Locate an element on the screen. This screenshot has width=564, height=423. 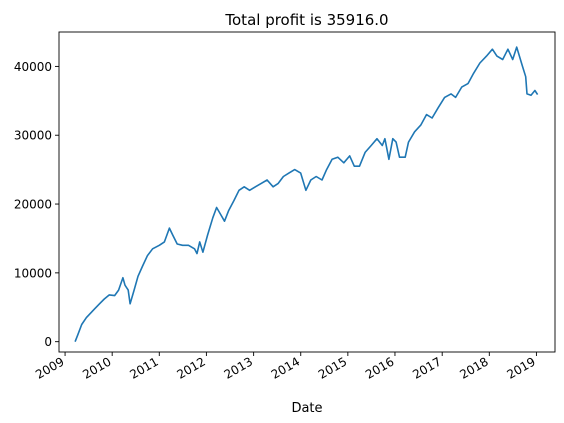
y-tick-label: 10000 is located at coordinates (33, 273).